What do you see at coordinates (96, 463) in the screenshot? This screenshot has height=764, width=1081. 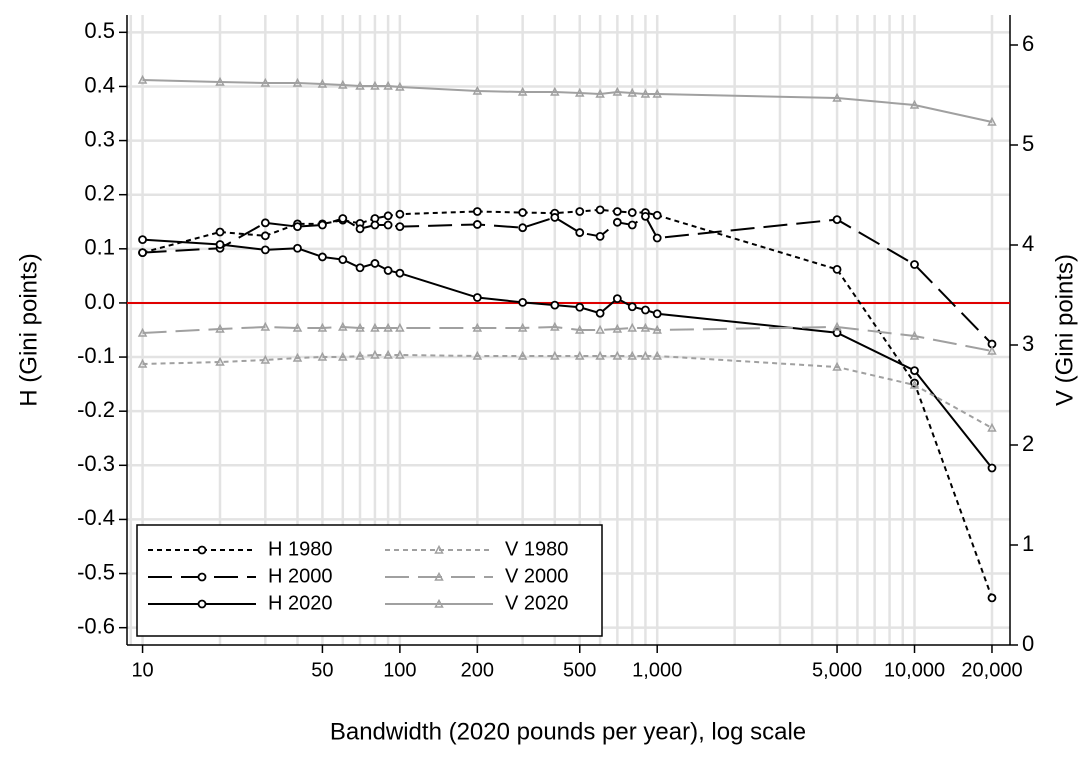 I see `y-tick-label: -0.3` at bounding box center [96, 463].